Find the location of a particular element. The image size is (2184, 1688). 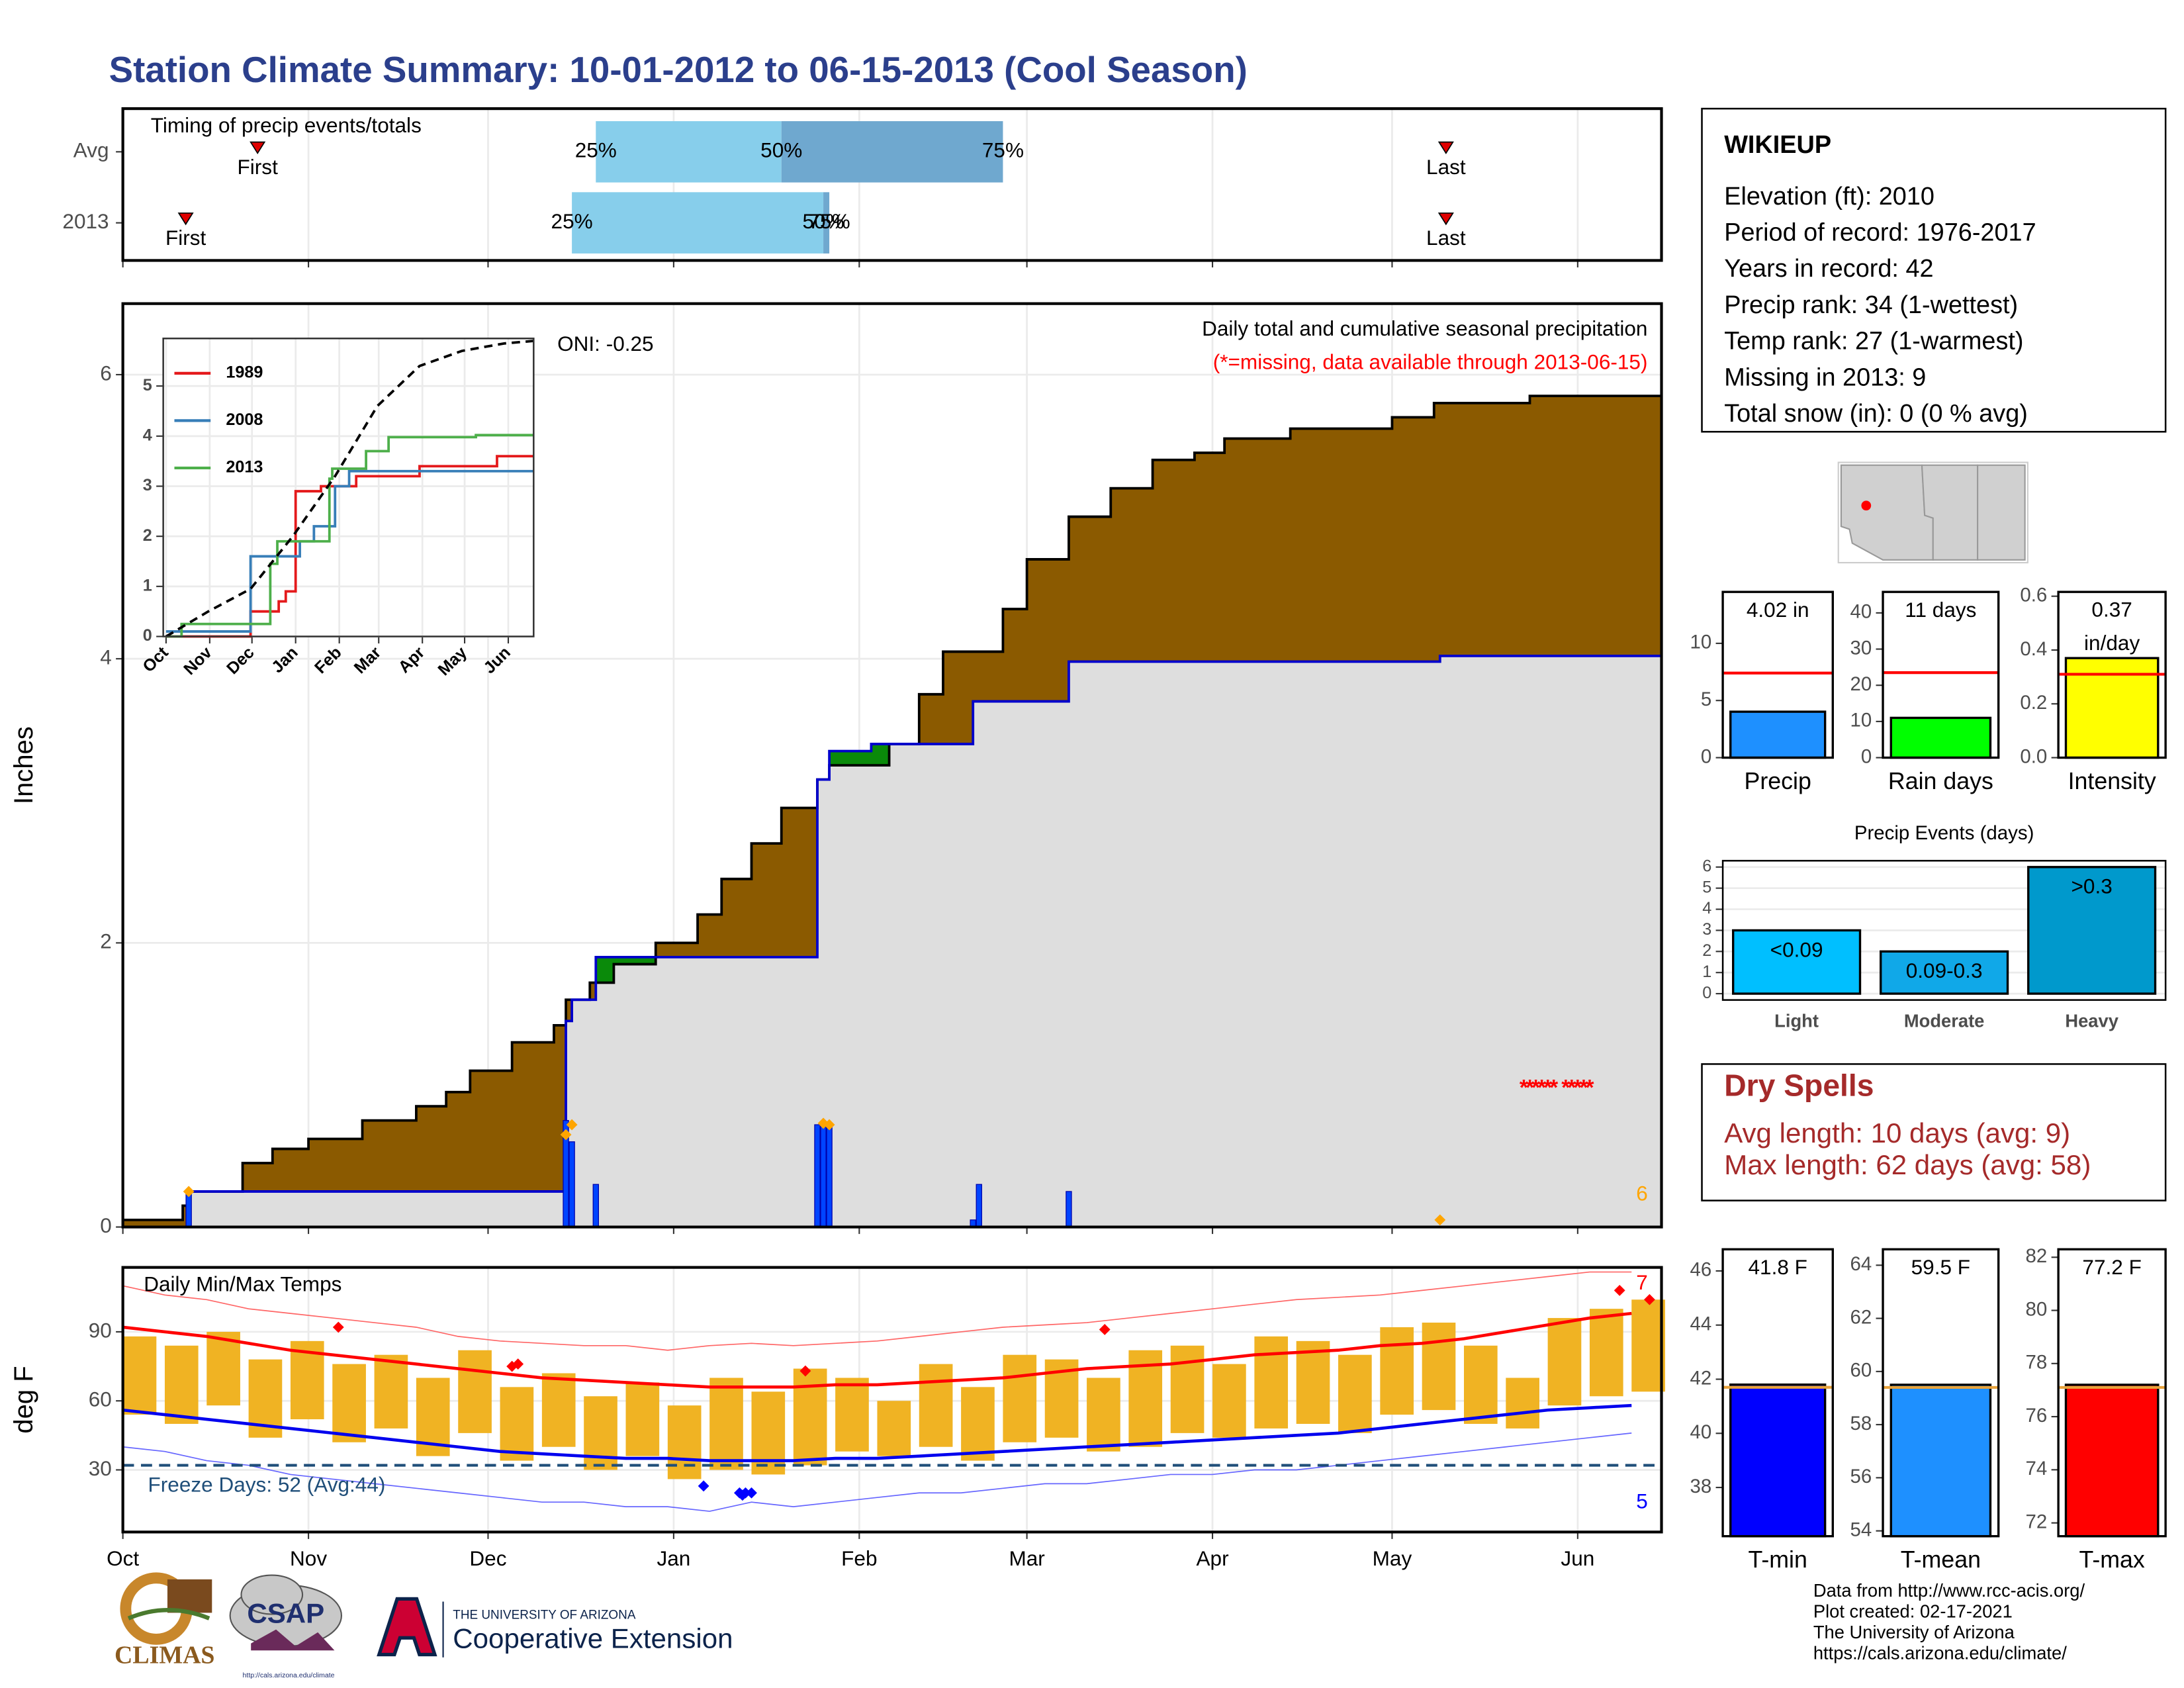

chart-title: Daily Min/Max Temps is located at coordinates (242, 1283).